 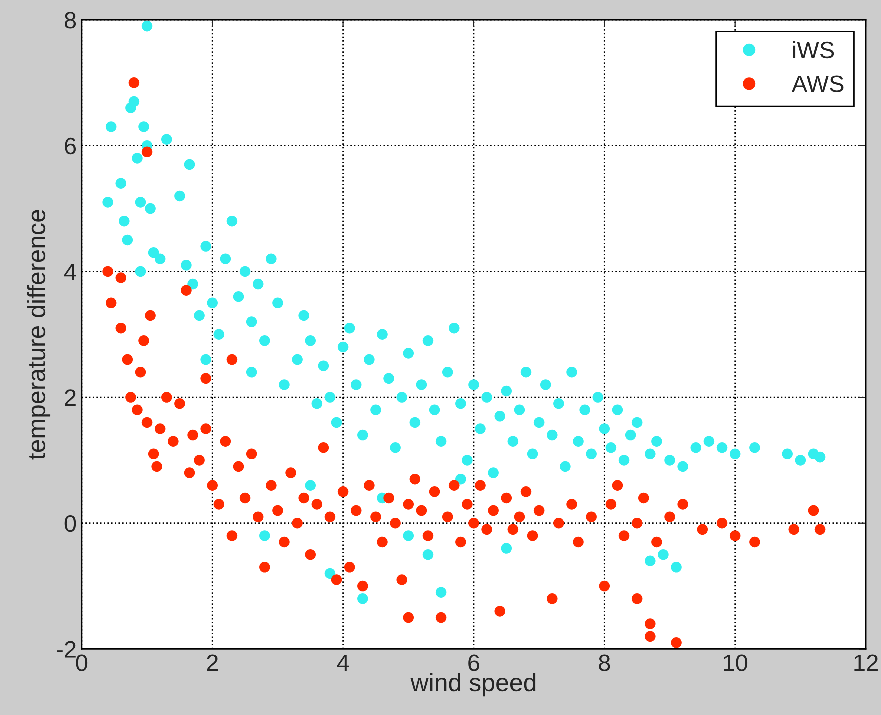 I want to click on y-tick-label: 6, so click(x=70, y=146).